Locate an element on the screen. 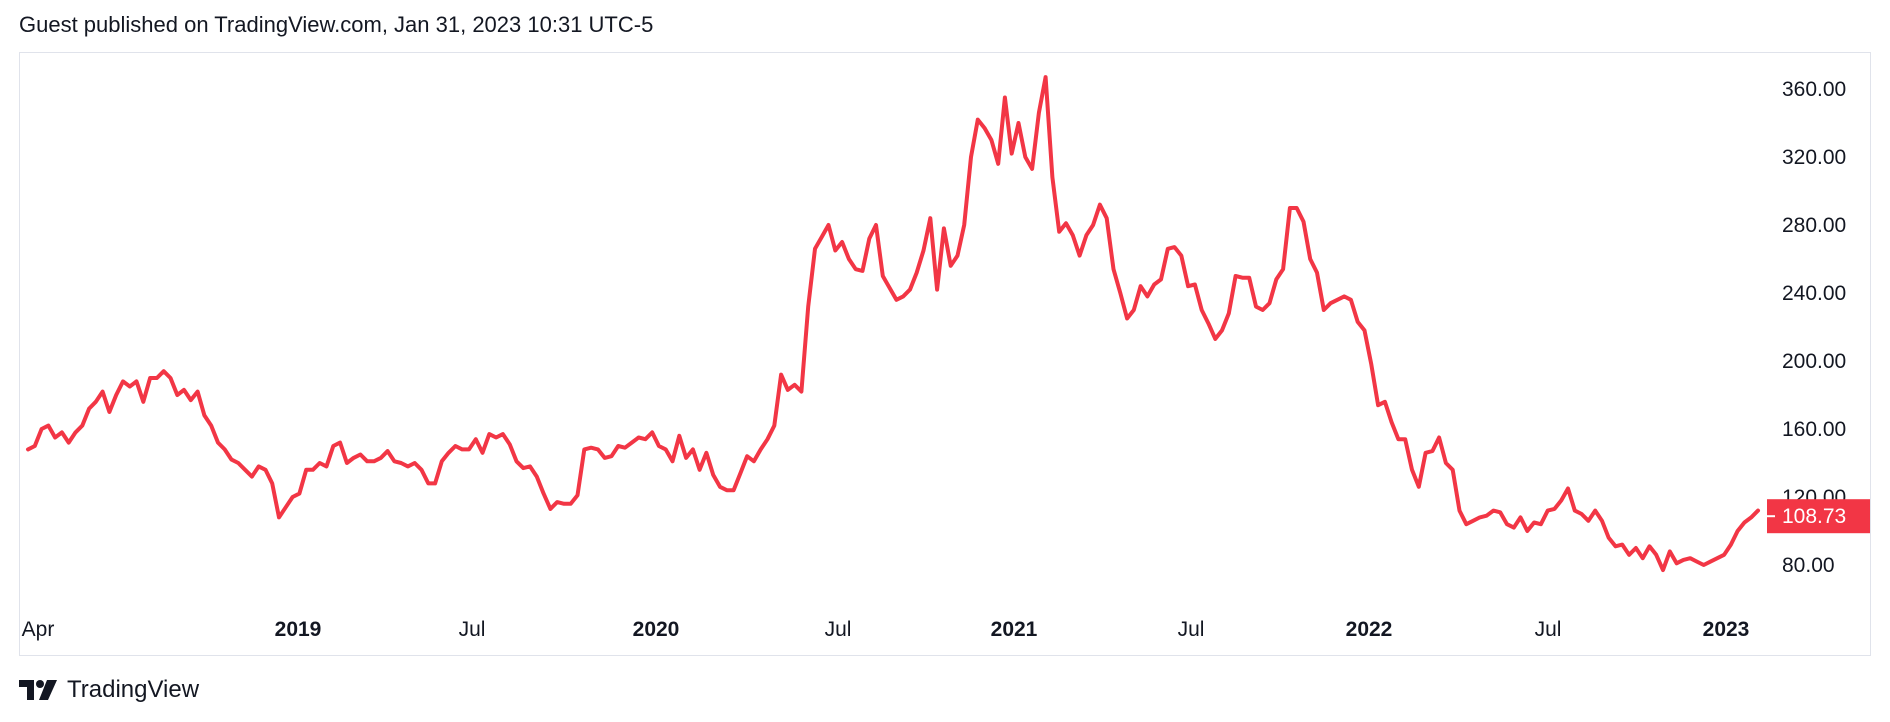 The height and width of the screenshot is (722, 1890). last-price-label: 108.73 is located at coordinates (1814, 516).